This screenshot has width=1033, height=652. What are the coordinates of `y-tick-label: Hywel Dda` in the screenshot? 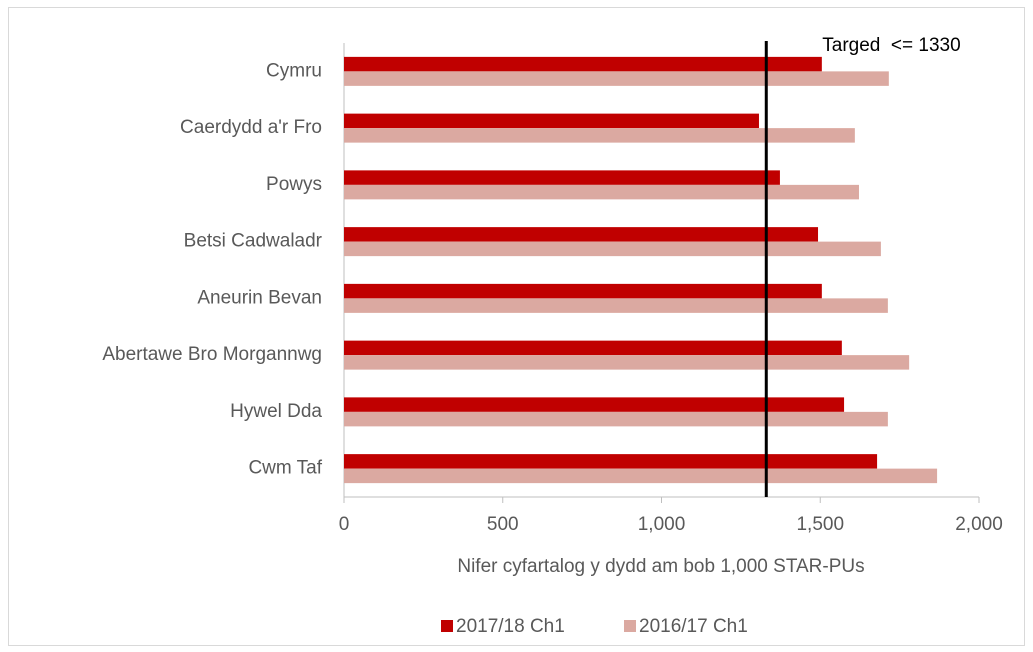 It's located at (276, 411).